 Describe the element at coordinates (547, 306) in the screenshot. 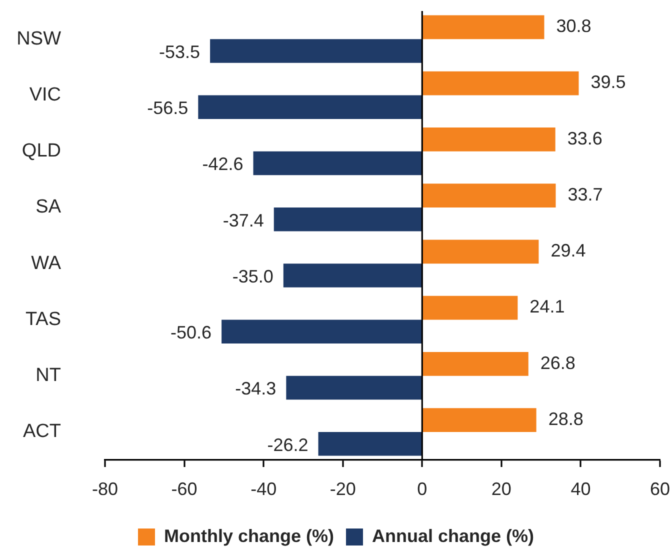

I see `data-label: 24.1` at that location.